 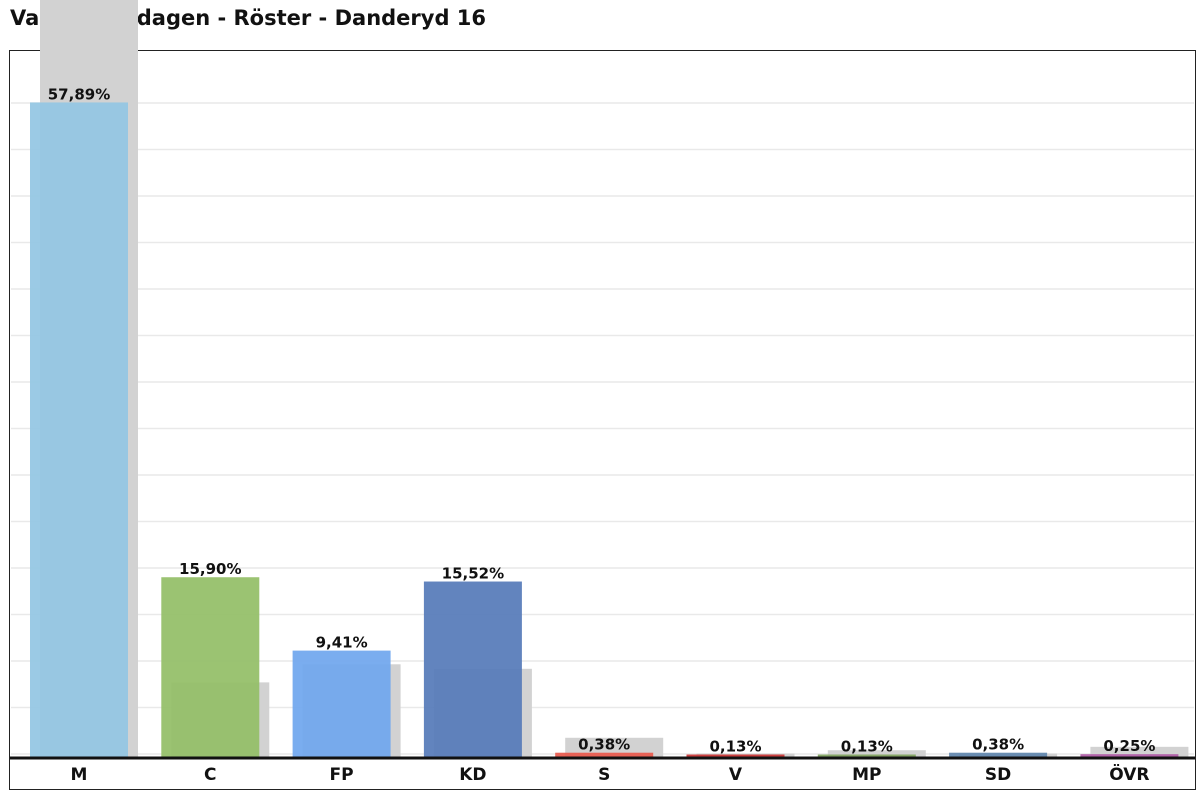 What do you see at coordinates (1129, 774) in the screenshot?
I see `category-label-övr: ÖVR` at bounding box center [1129, 774].